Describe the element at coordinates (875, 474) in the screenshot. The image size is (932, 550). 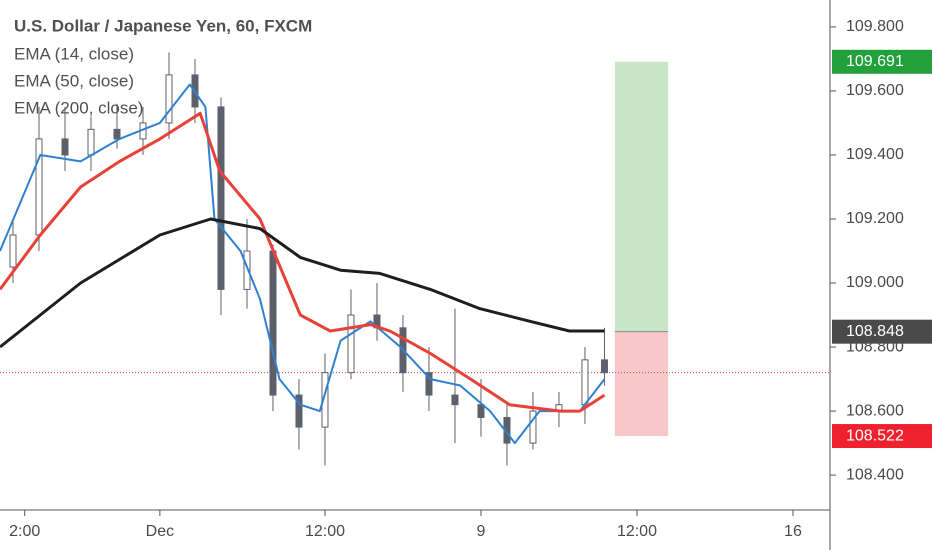
I see `y-tick-label: 108.400` at that location.